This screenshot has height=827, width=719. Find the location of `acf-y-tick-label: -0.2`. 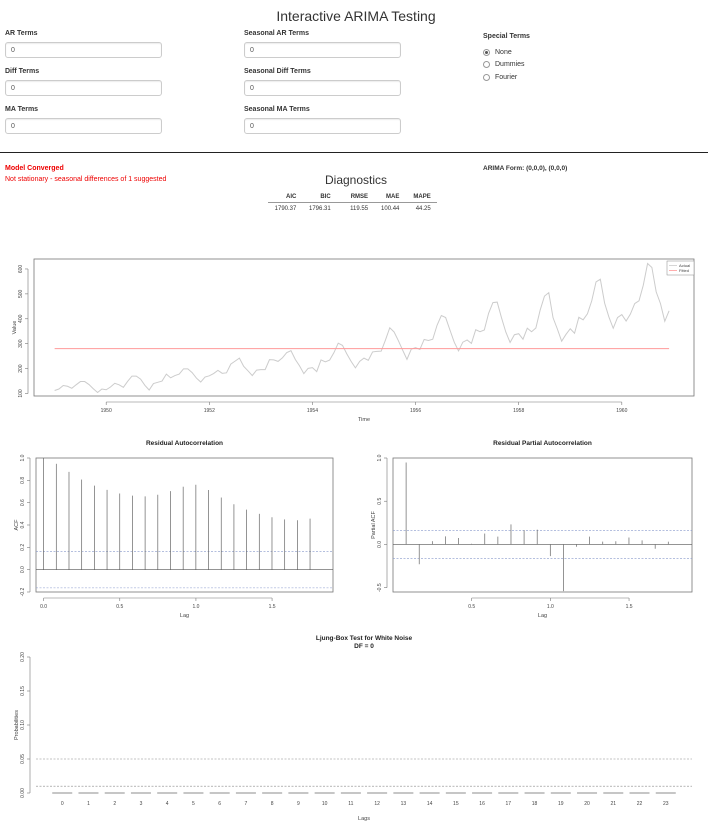

acf-y-tick-label: -0.2 is located at coordinates (23, 591).